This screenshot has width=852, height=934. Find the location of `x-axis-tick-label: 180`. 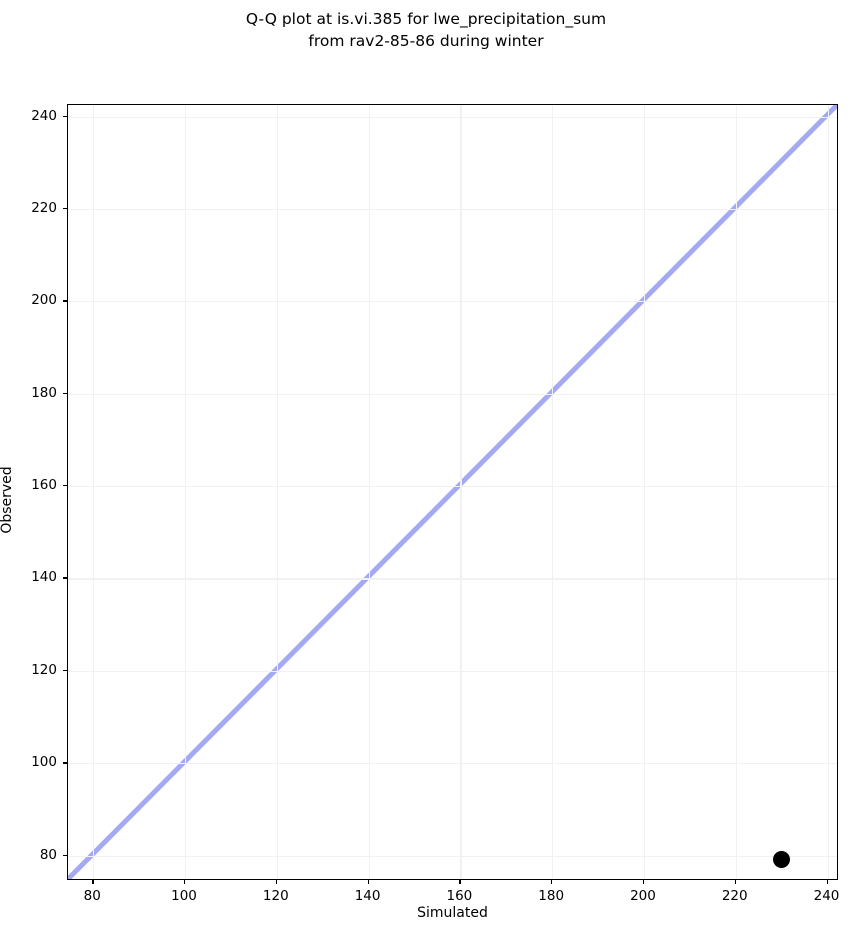

x-axis-tick-label: 180 is located at coordinates (551, 896).